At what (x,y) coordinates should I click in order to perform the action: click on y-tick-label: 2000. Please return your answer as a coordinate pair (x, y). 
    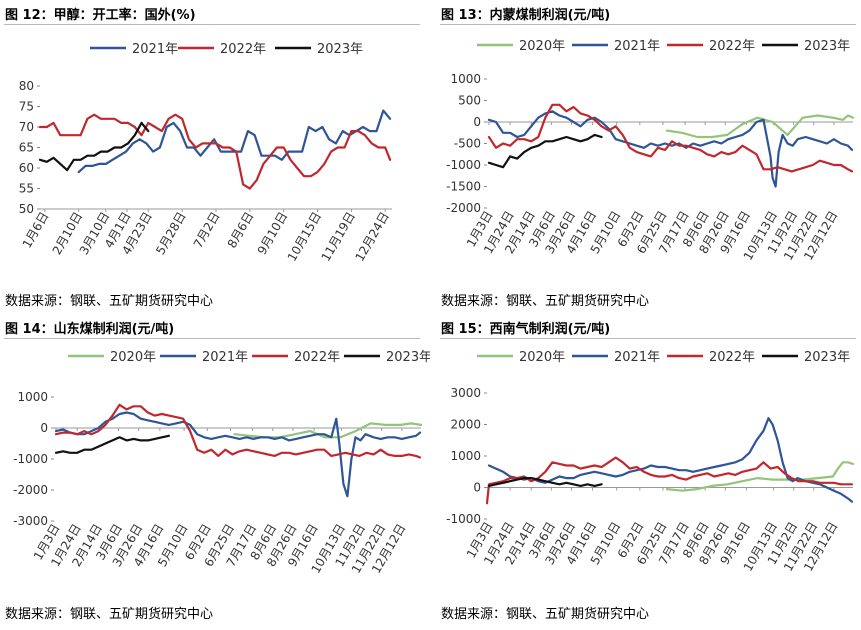
    Looking at the image, I should click on (465, 425).